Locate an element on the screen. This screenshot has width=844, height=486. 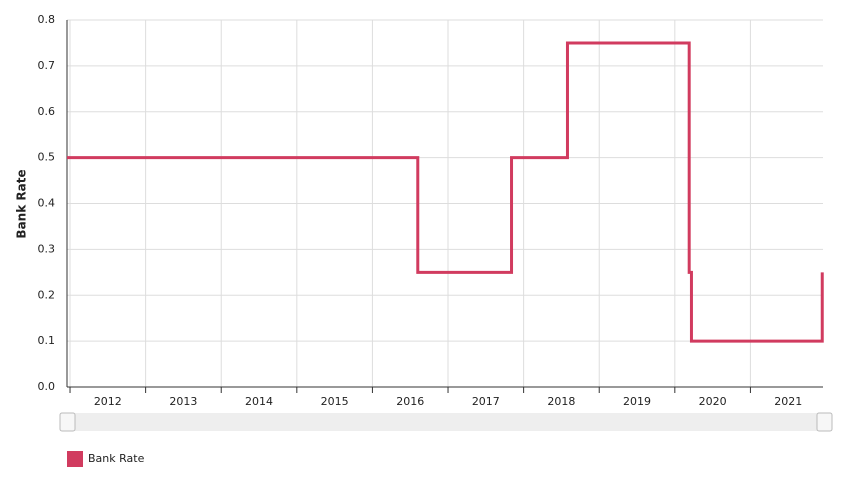
x-tick-label: 2020 is located at coordinates (713, 401).